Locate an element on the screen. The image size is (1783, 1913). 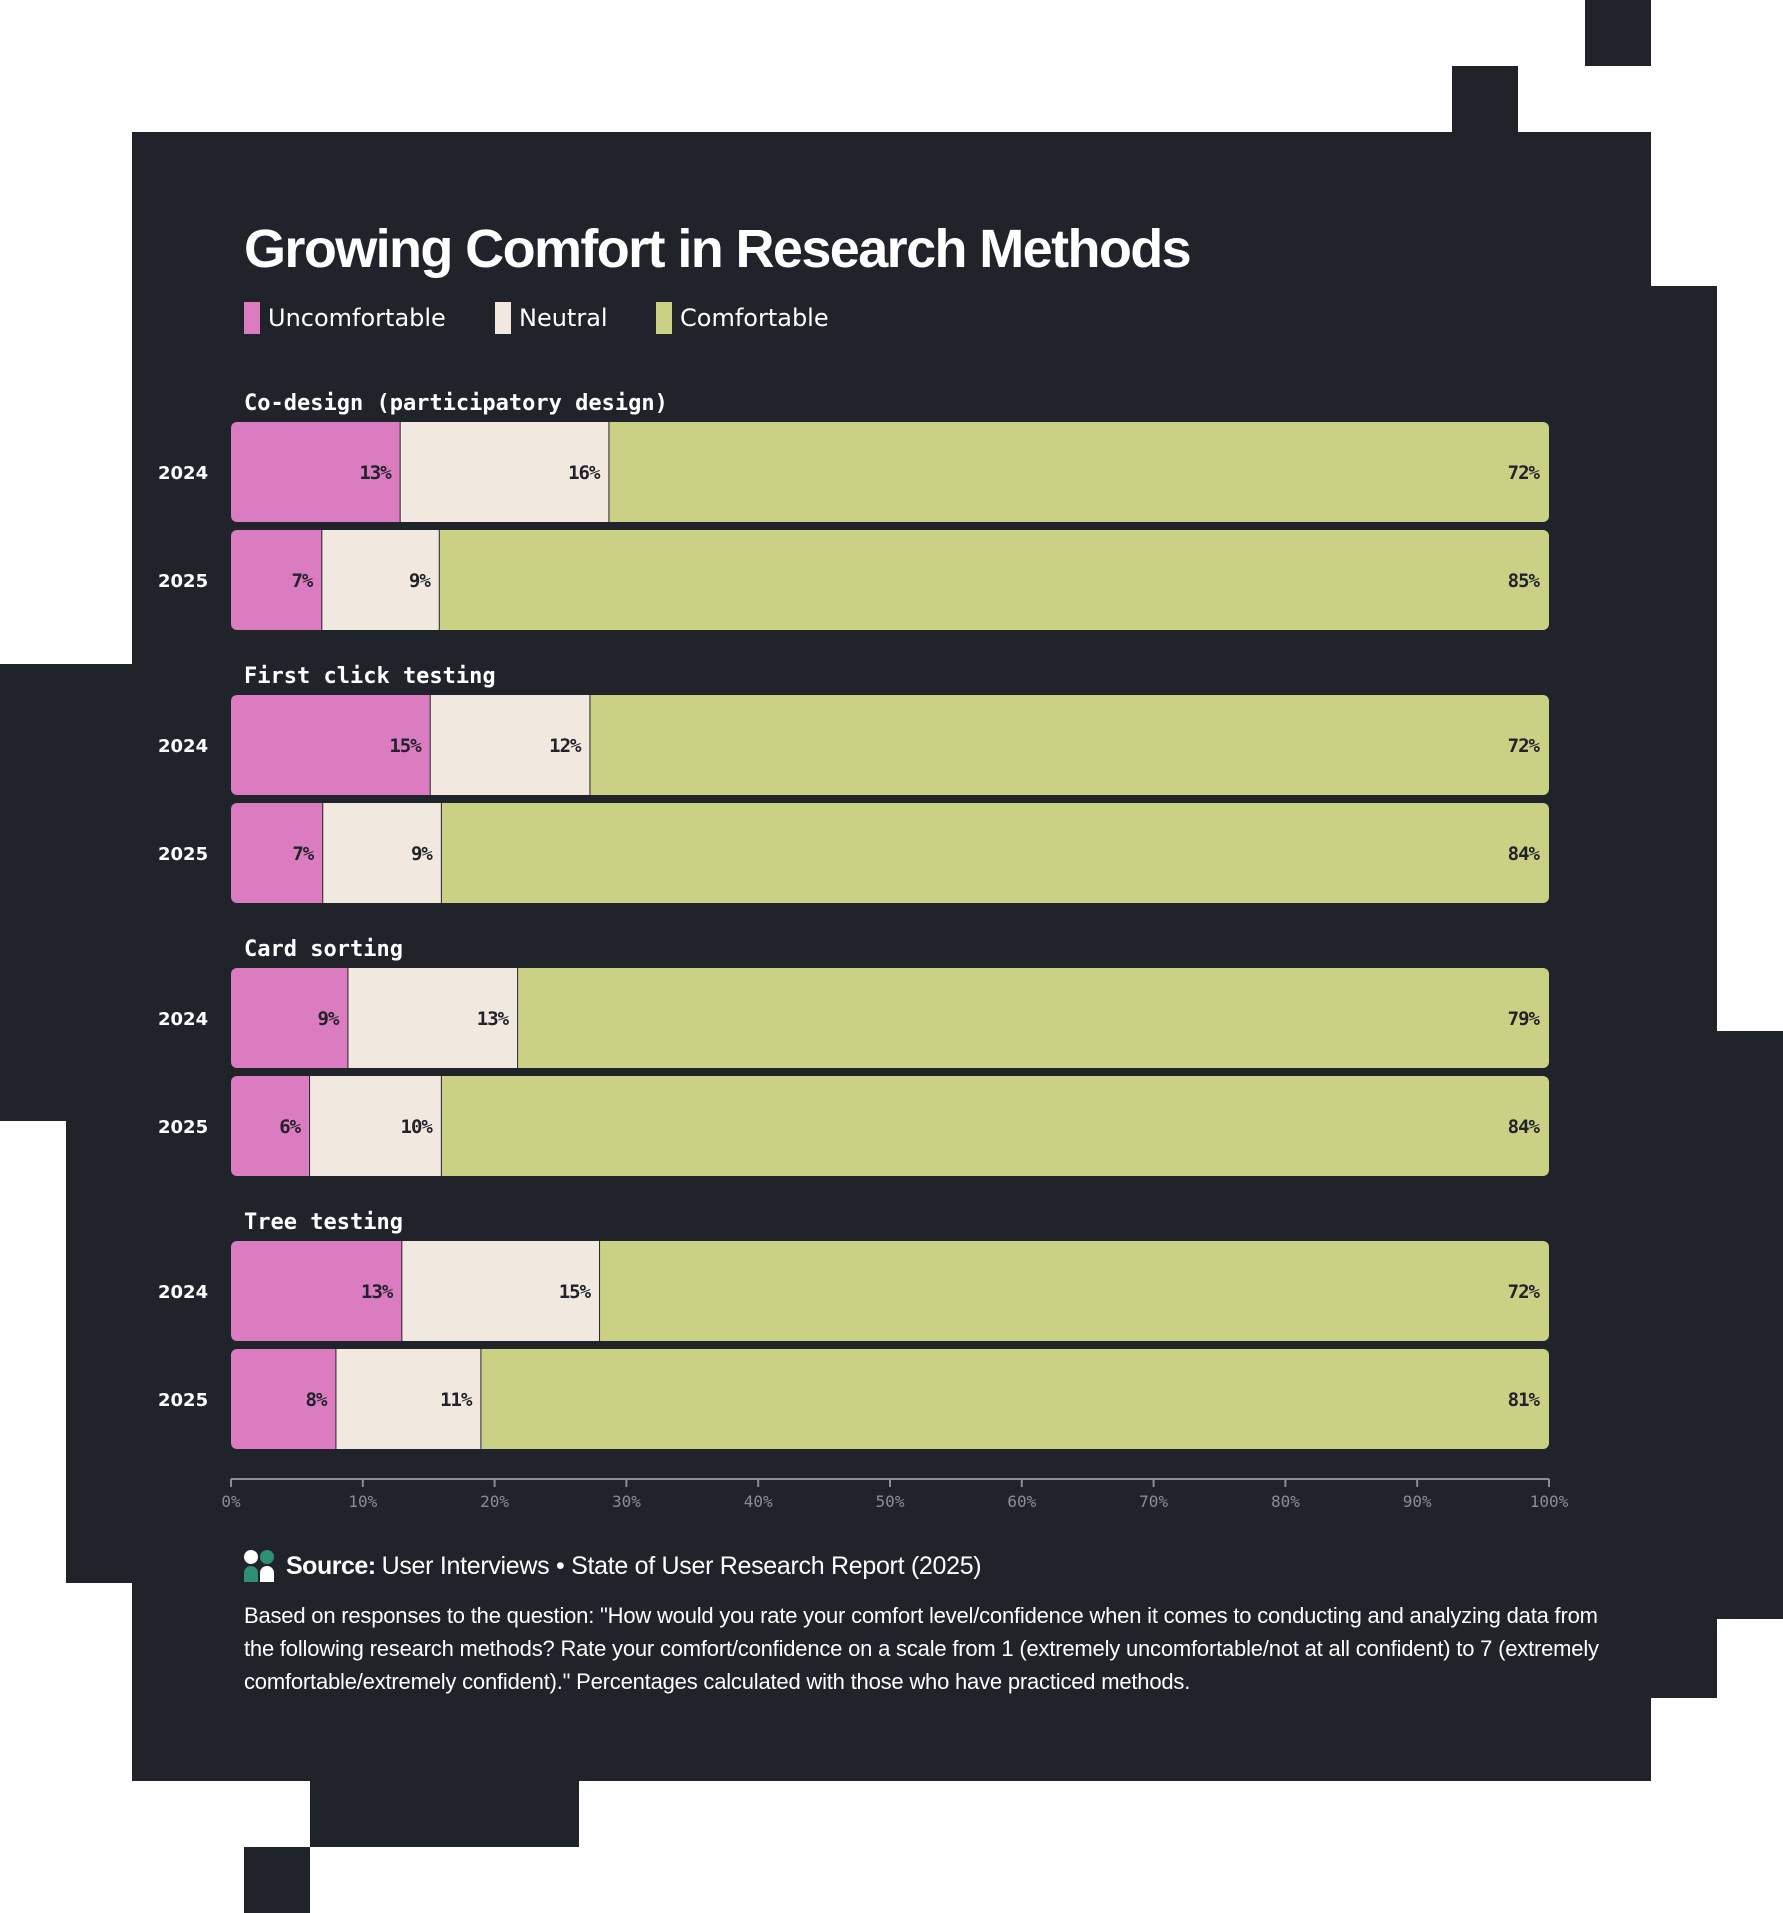
legend-label-neutral: Neutral is located at coordinates (563, 318).